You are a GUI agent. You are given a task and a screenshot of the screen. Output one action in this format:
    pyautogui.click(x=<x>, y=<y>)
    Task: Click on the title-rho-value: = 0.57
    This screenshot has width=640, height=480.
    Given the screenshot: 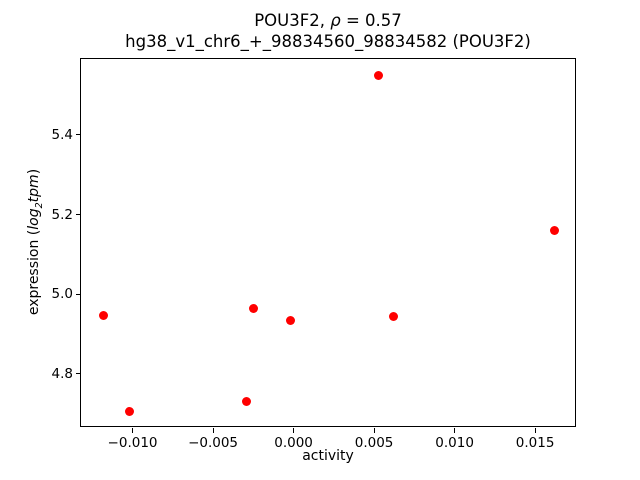 What is the action you would take?
    pyautogui.click(x=371, y=20)
    